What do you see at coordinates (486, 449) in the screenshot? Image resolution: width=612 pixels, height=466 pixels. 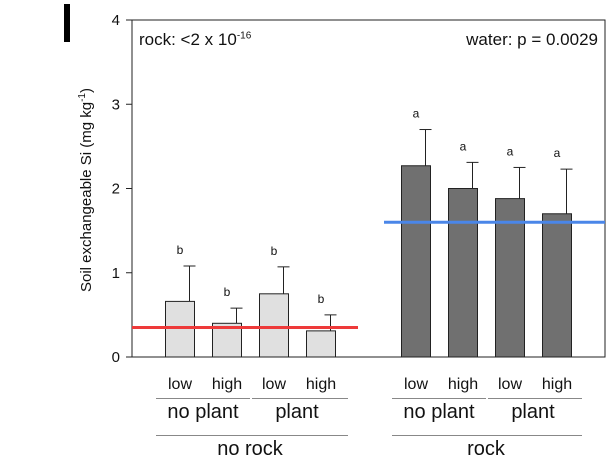 I see `rock-label: rock` at bounding box center [486, 449].